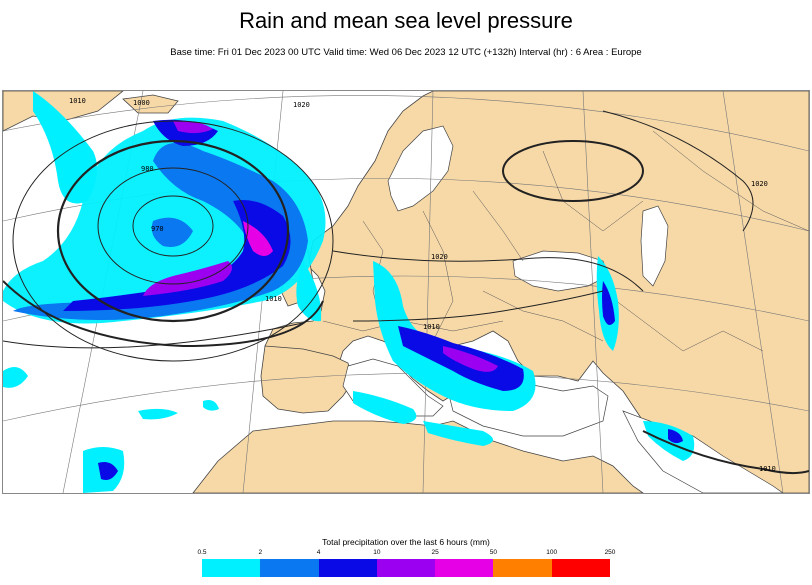  I want to click on legend-tick: 0.5, so click(202, 552).